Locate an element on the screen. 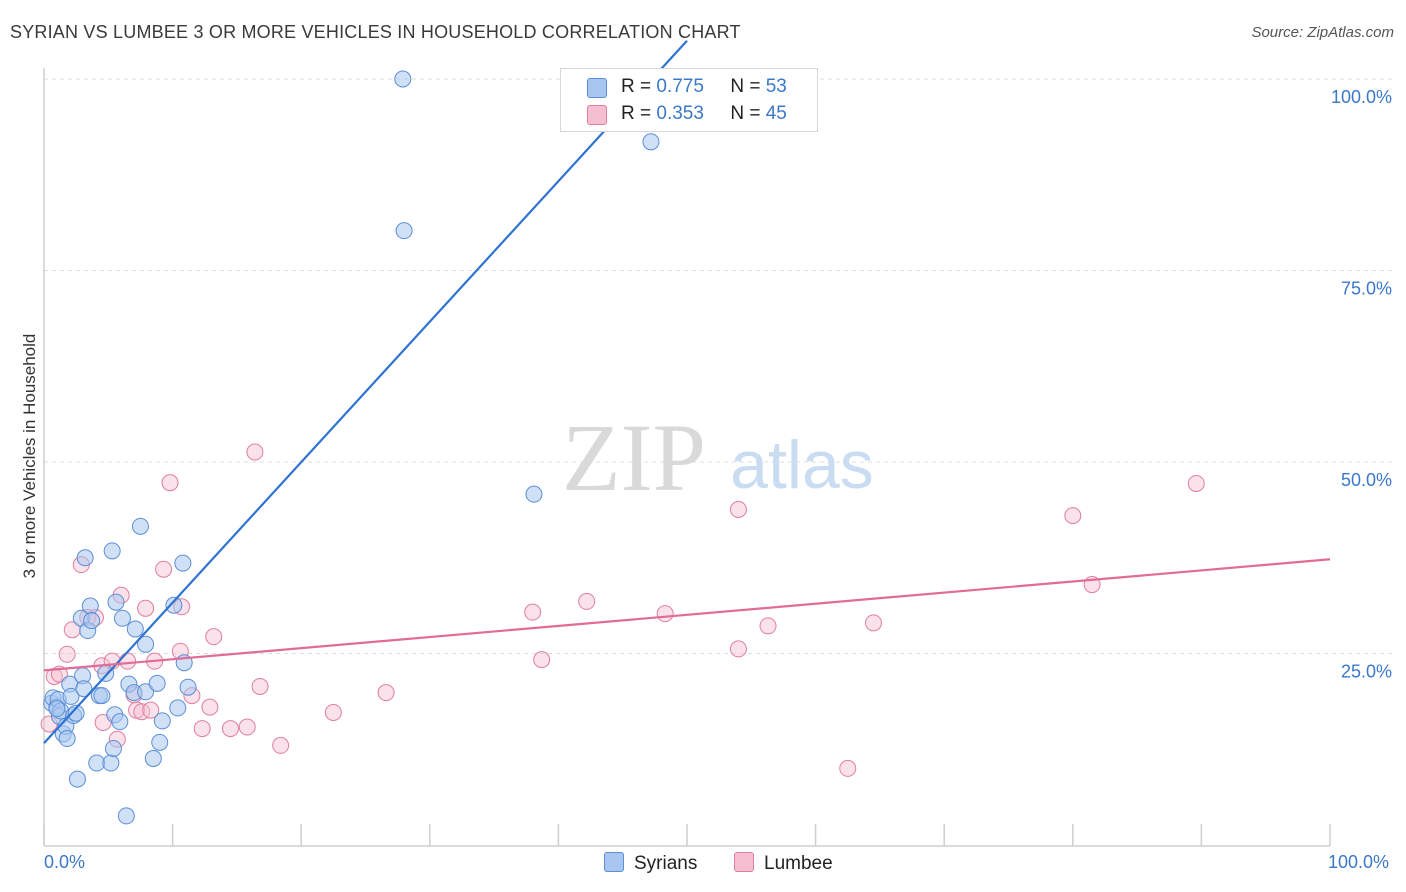  y-tick-label: 50.0% is located at coordinates (1366, 480).